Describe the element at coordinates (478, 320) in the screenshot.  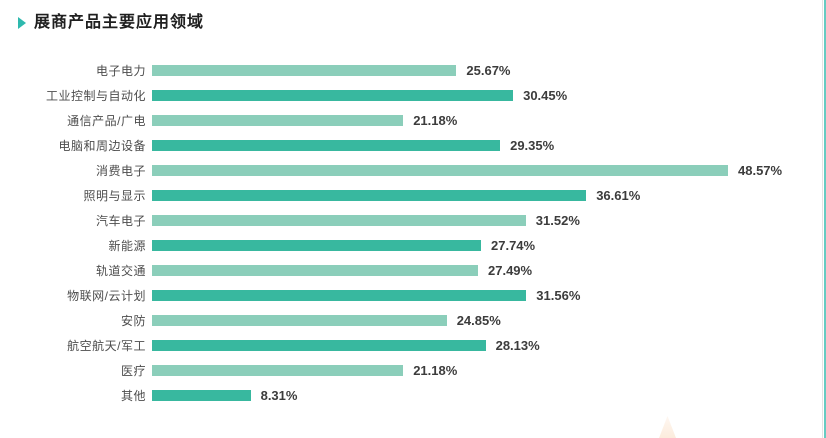
I see `value-label: 24.85%` at that location.